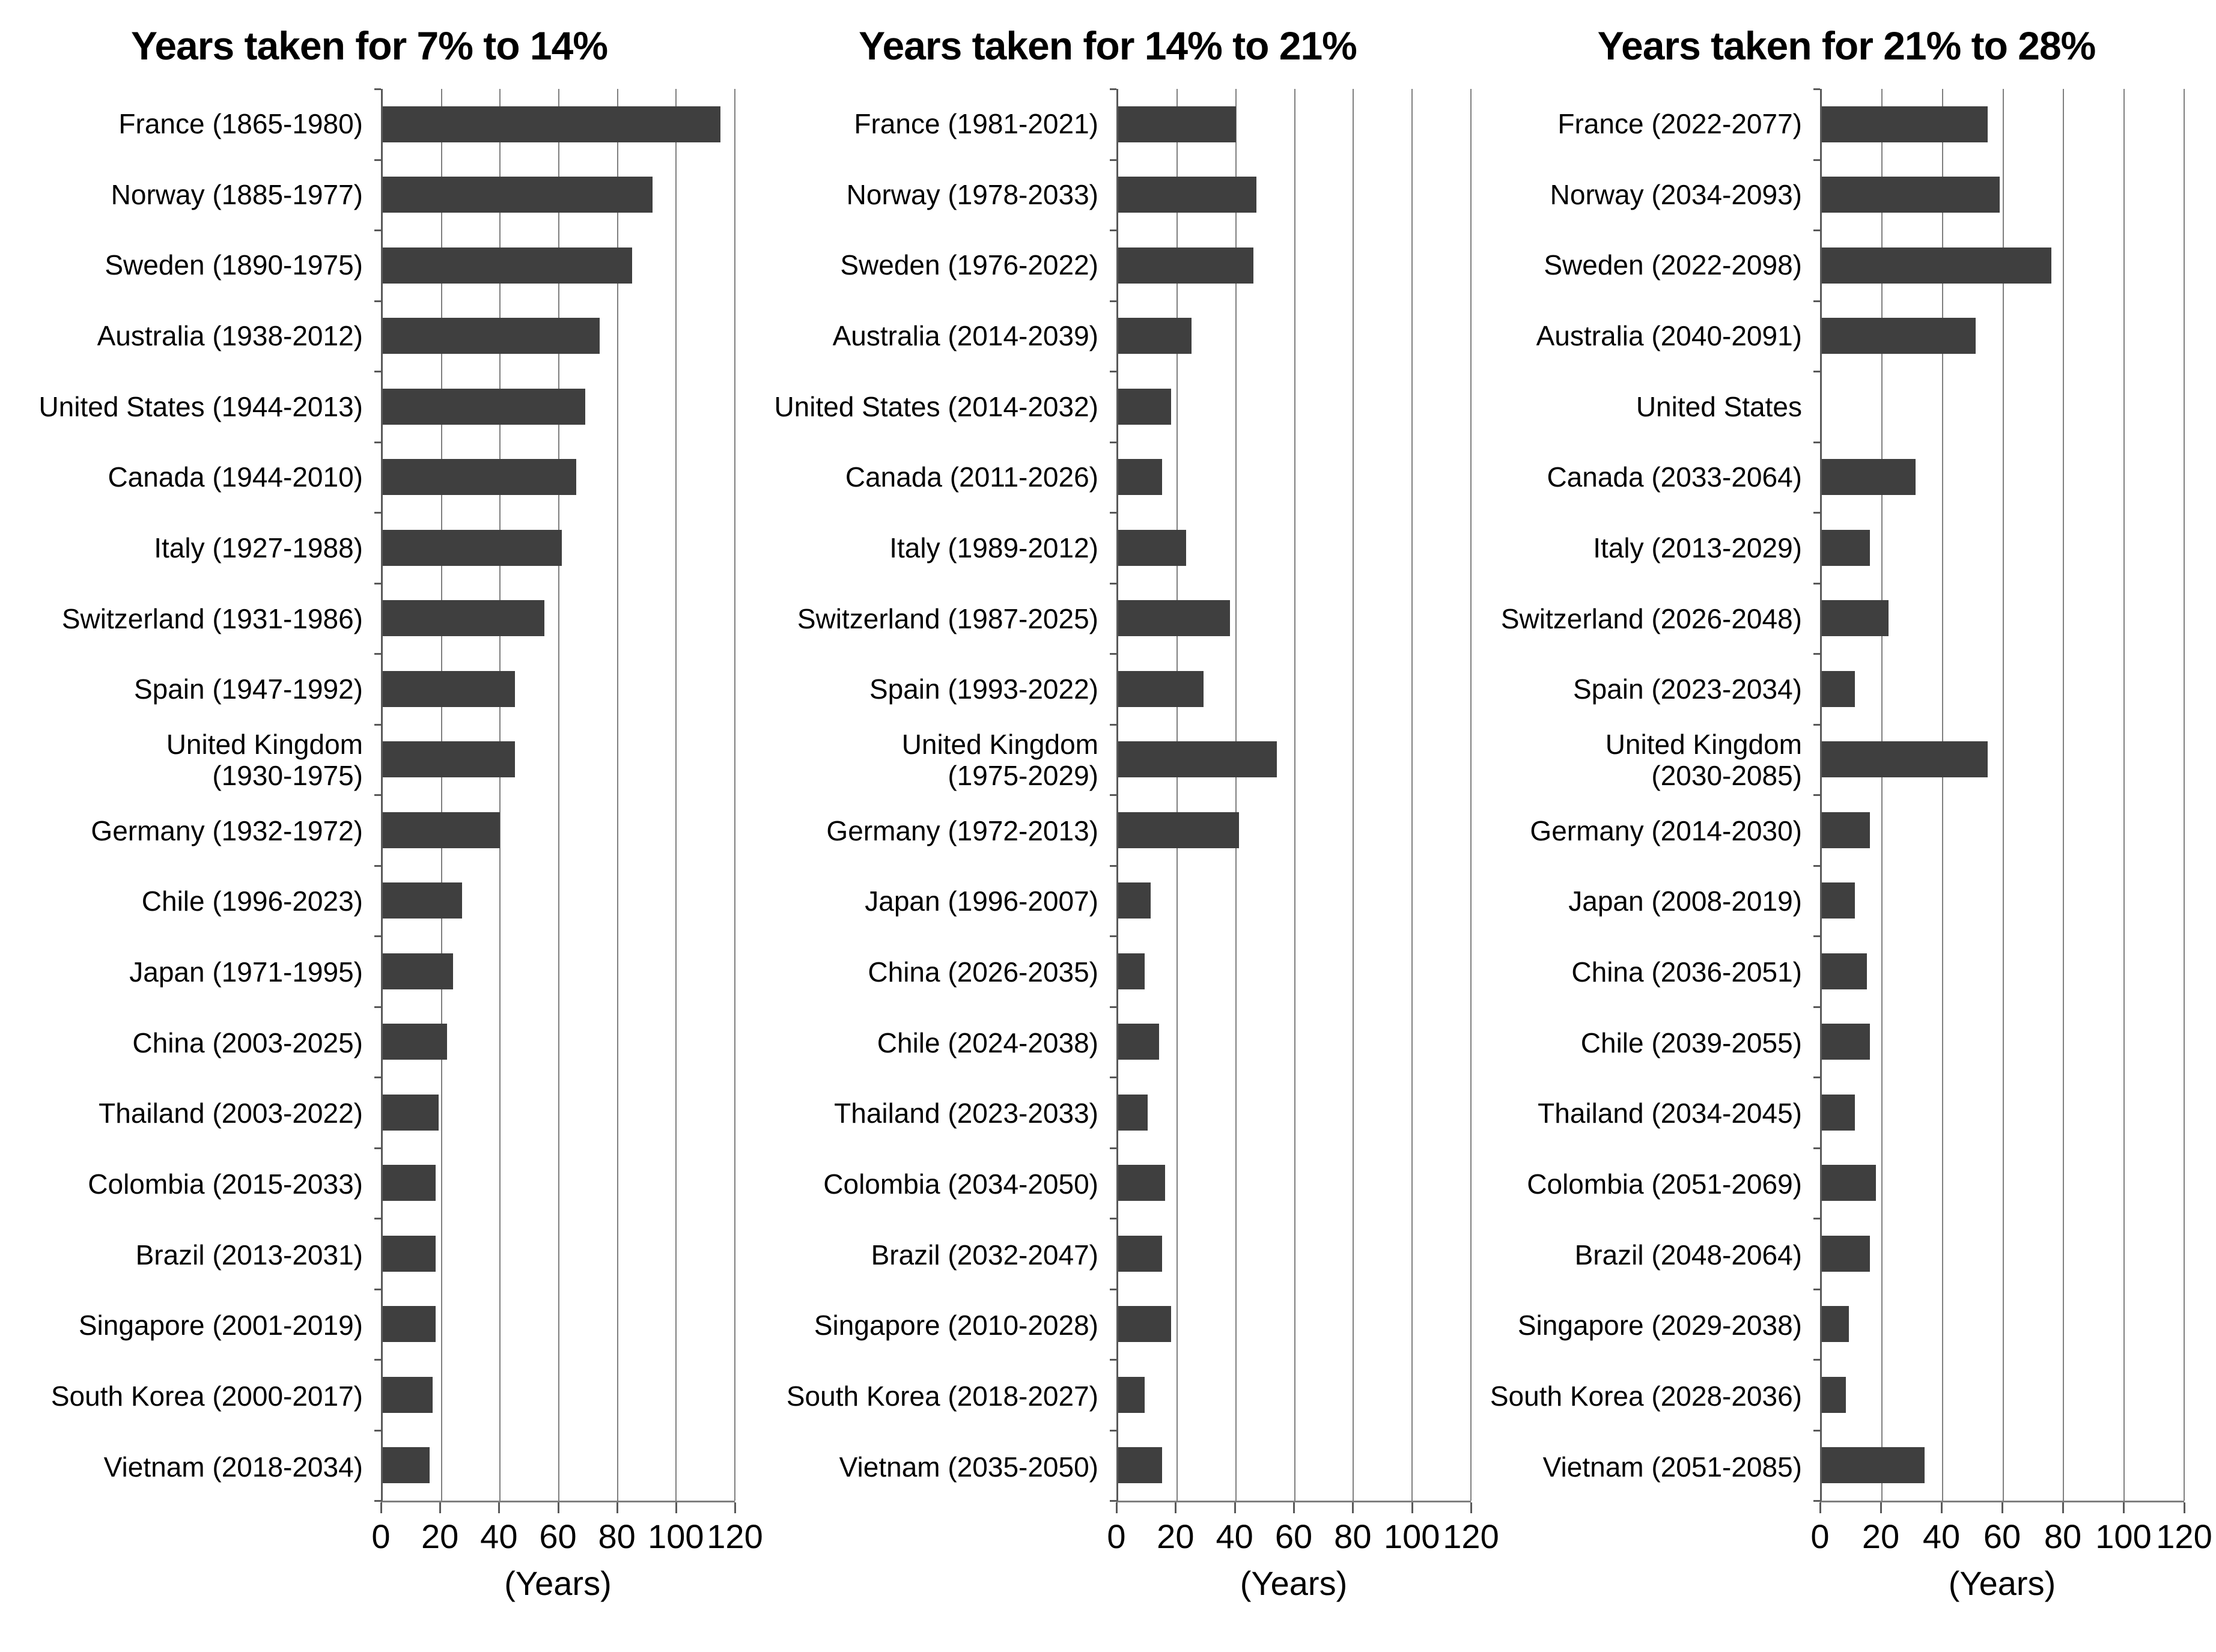  I want to click on x-axis-title: (Years), so click(1294, 1583).